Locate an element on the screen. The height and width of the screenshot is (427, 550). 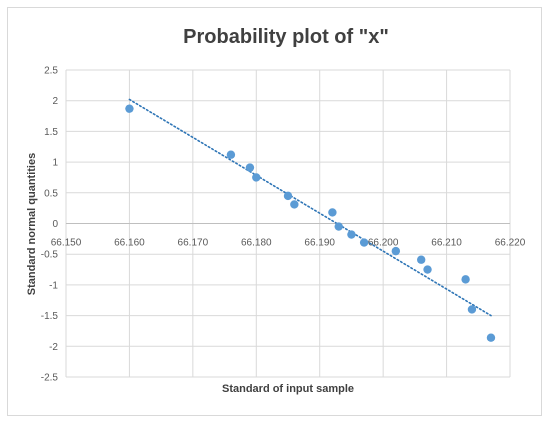
x-tick-label: 66.200 is located at coordinates (383, 243).